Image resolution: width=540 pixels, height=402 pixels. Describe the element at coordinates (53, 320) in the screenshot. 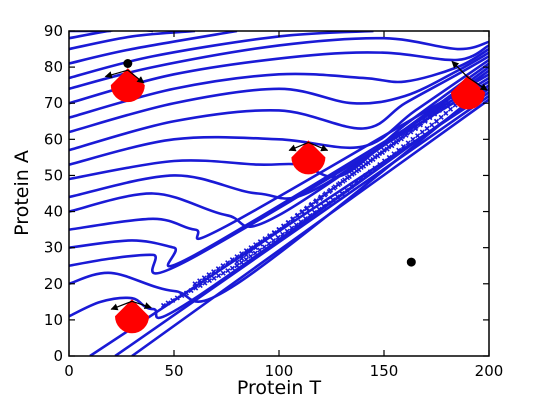

I see `y-tick-label: 10` at that location.